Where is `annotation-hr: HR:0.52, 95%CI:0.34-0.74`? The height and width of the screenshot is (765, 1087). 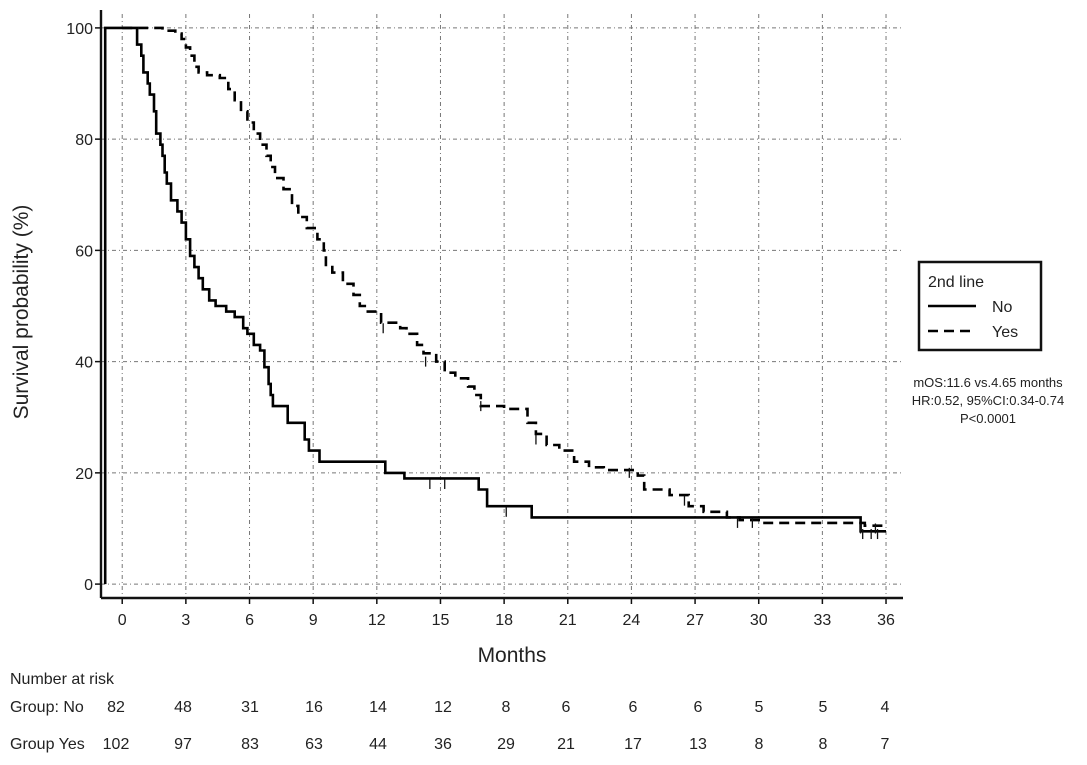
annotation-hr: HR:0.52, 95%CI:0.34-0.74 is located at coordinates (988, 400).